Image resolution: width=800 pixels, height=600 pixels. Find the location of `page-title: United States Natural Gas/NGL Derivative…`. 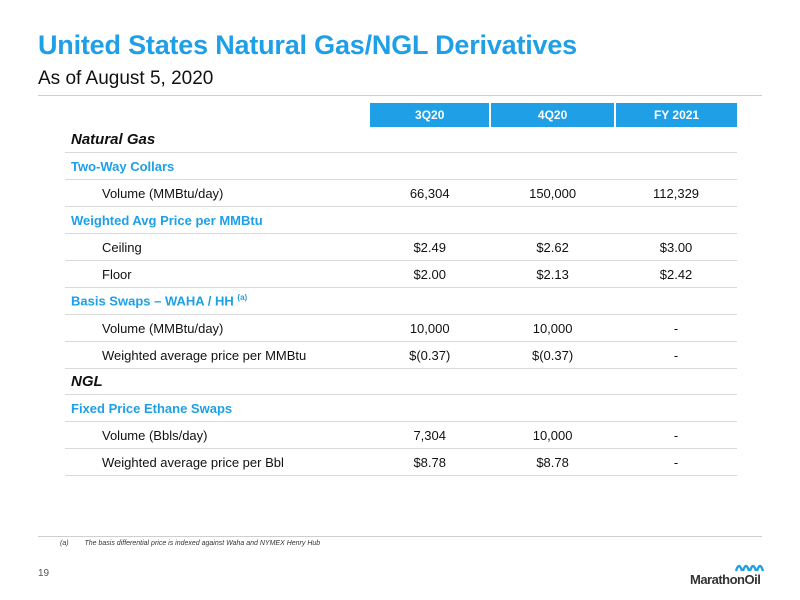

page-title: United States Natural Gas/NGL Derivative… is located at coordinates (307, 45).